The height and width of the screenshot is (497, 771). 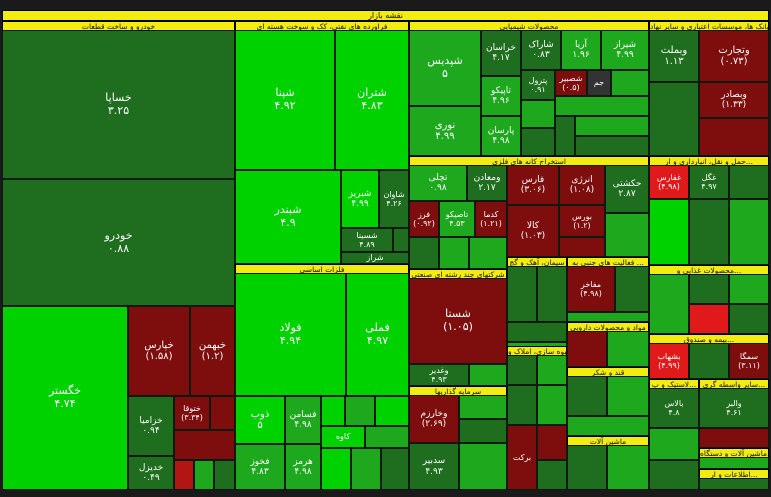 What do you see at coordinates (491, 219) in the screenshot?
I see `tile-kadma: کدما (۱.۲۱)` at bounding box center [491, 219].